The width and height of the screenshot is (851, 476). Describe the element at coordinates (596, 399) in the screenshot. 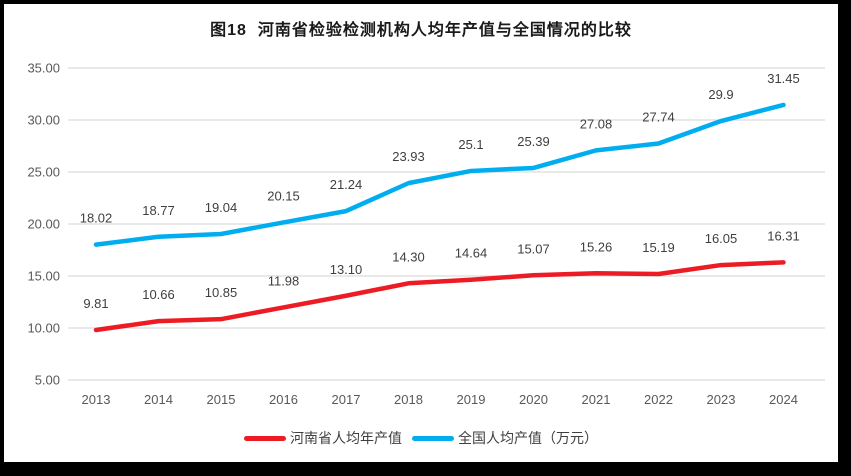

I see `x-axis-tick-label: 2021` at that location.